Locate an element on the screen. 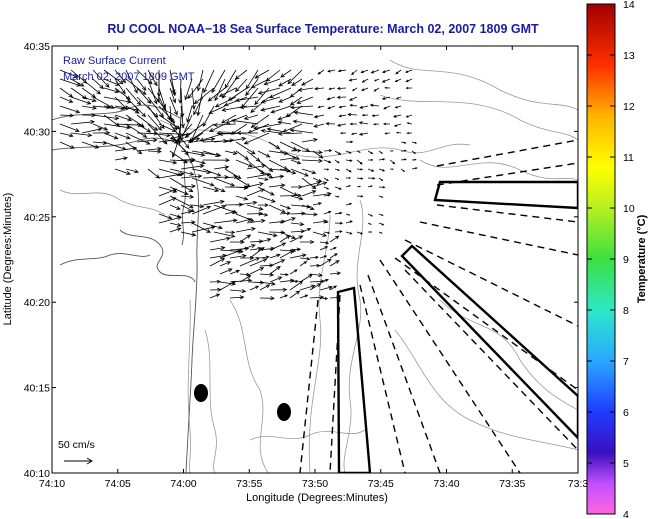  colorbar-tick-label: 10 is located at coordinates (629, 209).